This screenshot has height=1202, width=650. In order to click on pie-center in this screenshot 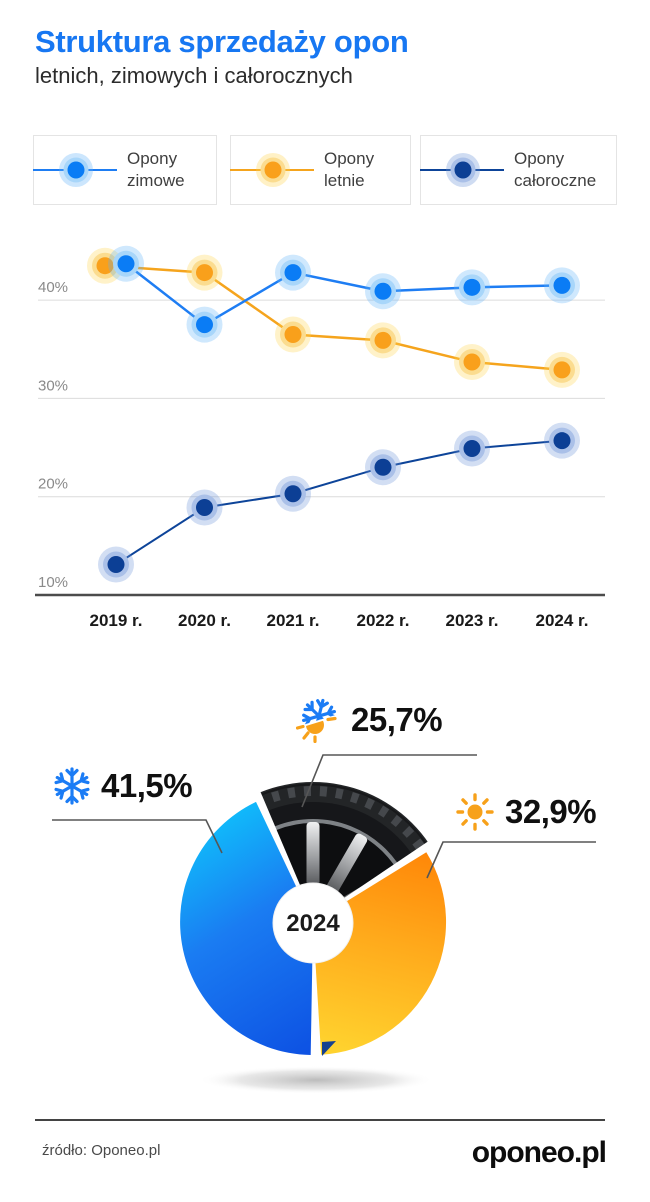, I will do `click(313, 923)`.